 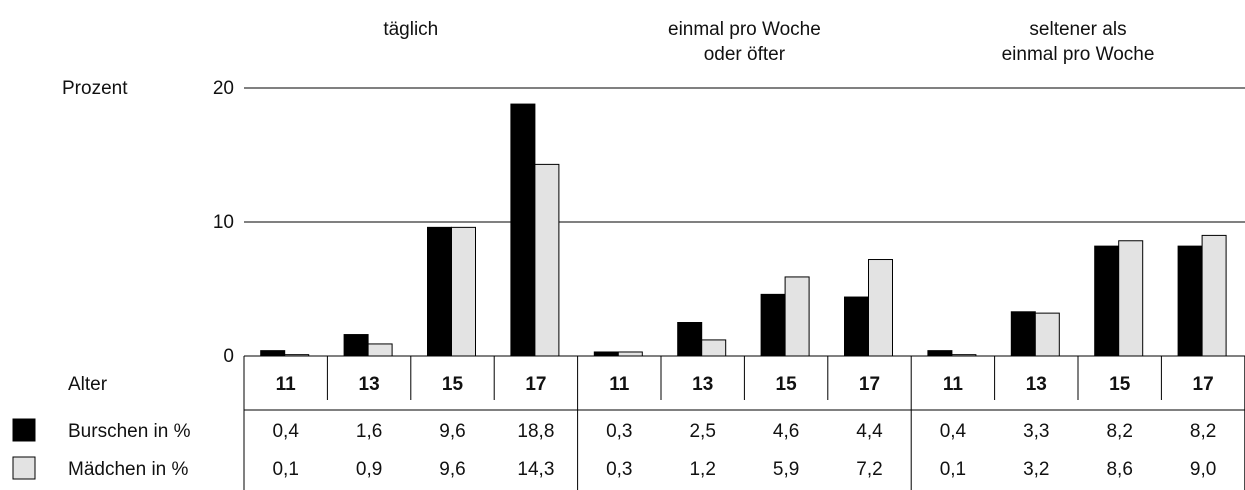 What do you see at coordinates (369, 431) in the screenshot?
I see `table-cell: 1,6` at bounding box center [369, 431].